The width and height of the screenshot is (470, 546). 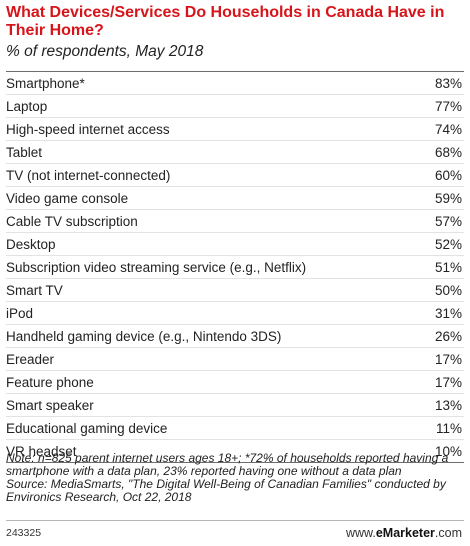 What do you see at coordinates (448, 428) in the screenshot?
I see `row-value: 11%` at bounding box center [448, 428].